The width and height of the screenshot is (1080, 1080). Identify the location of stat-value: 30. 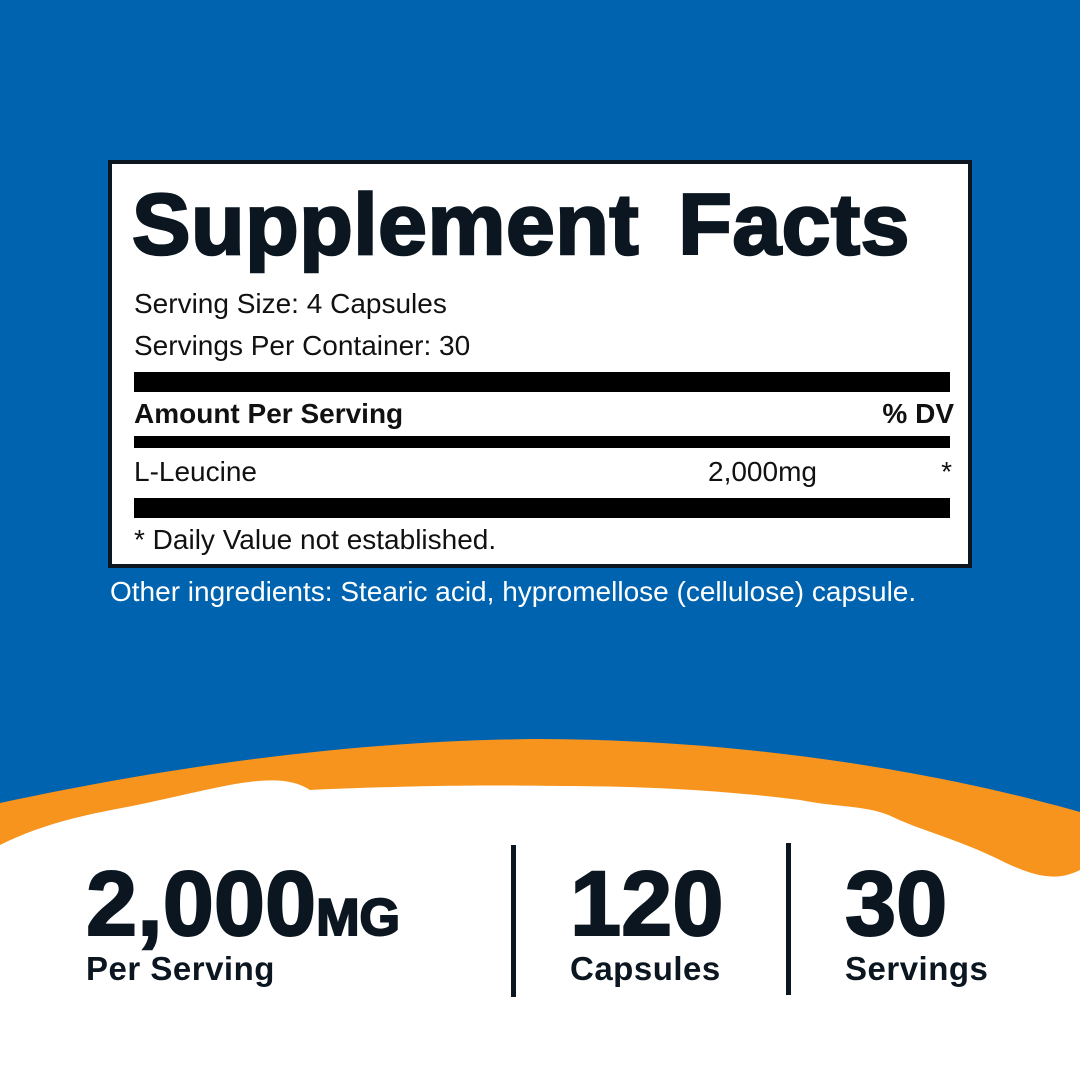
(896, 904).